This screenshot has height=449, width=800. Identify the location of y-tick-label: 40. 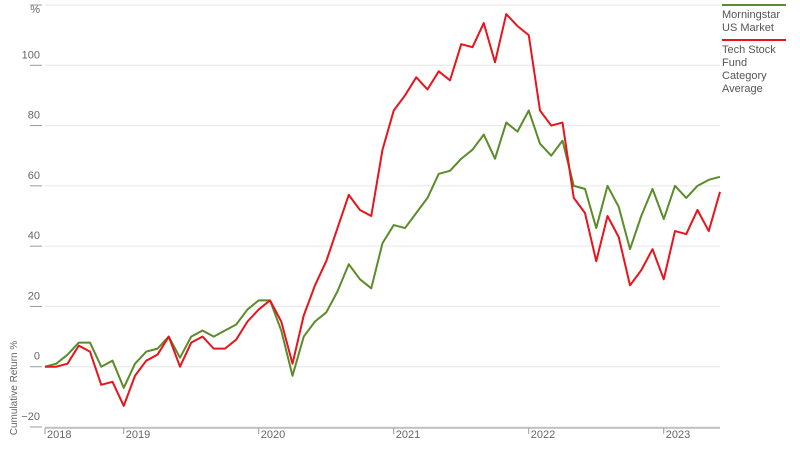
(34, 236).